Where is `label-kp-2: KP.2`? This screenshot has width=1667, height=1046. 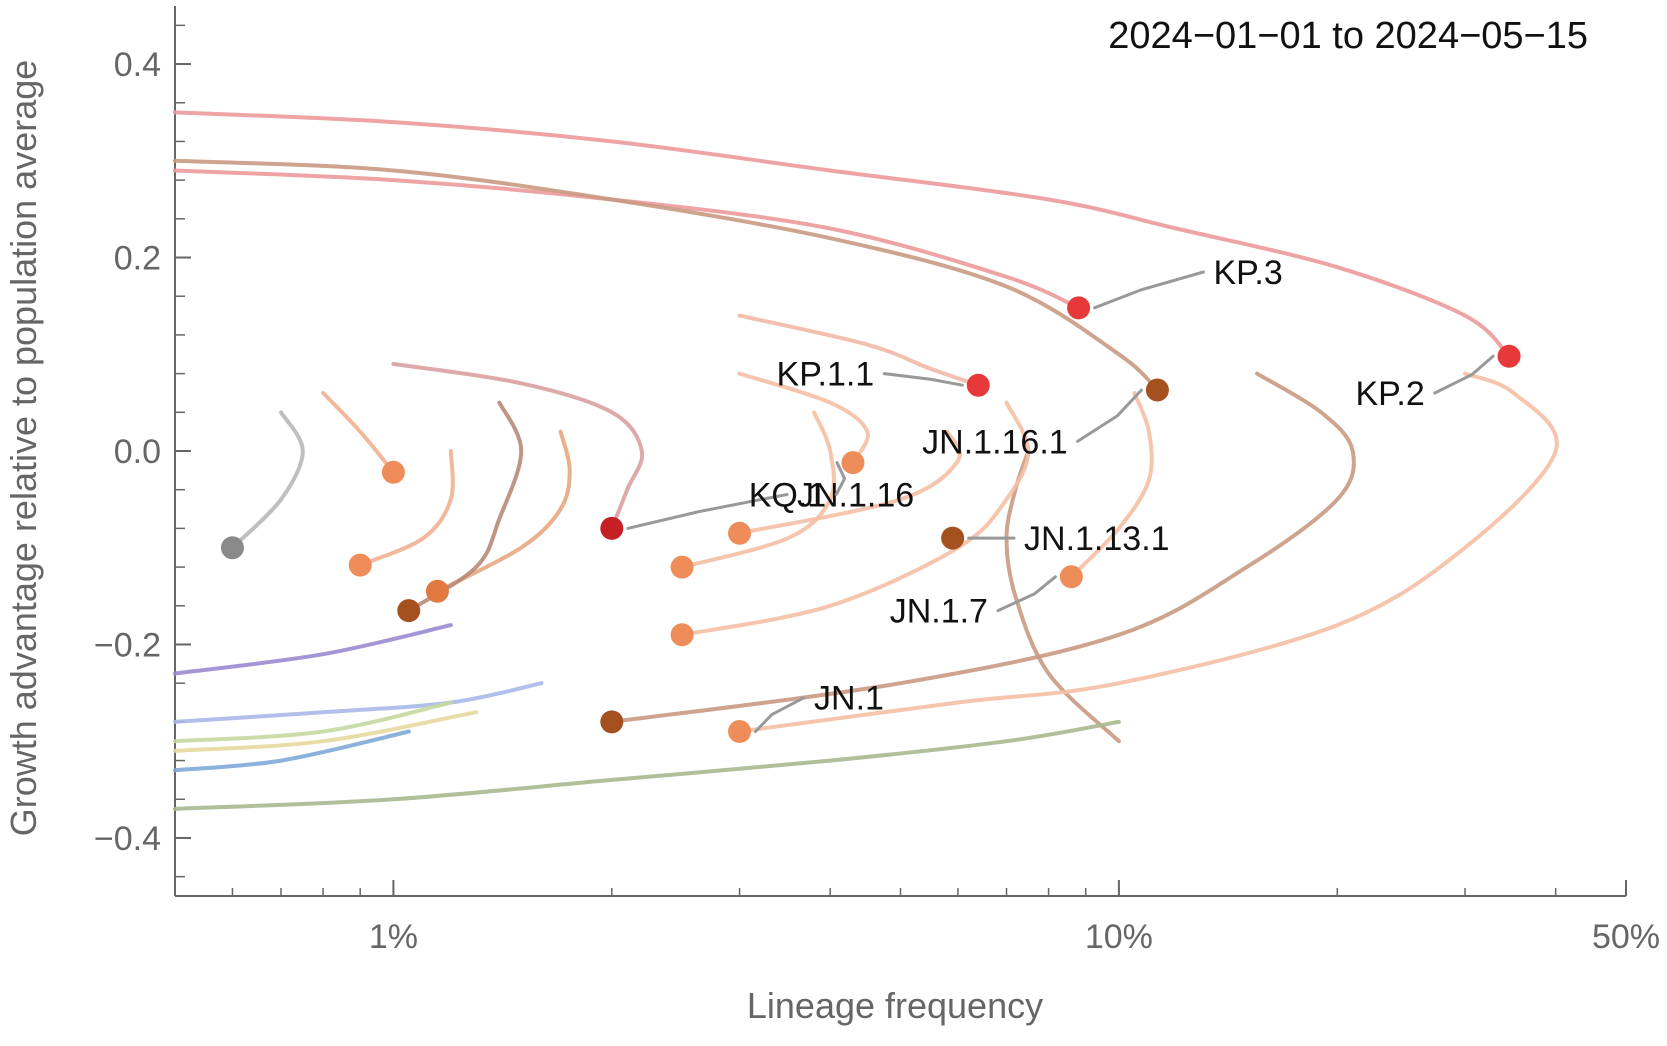 label-kp-2: KP.2 is located at coordinates (1389, 394).